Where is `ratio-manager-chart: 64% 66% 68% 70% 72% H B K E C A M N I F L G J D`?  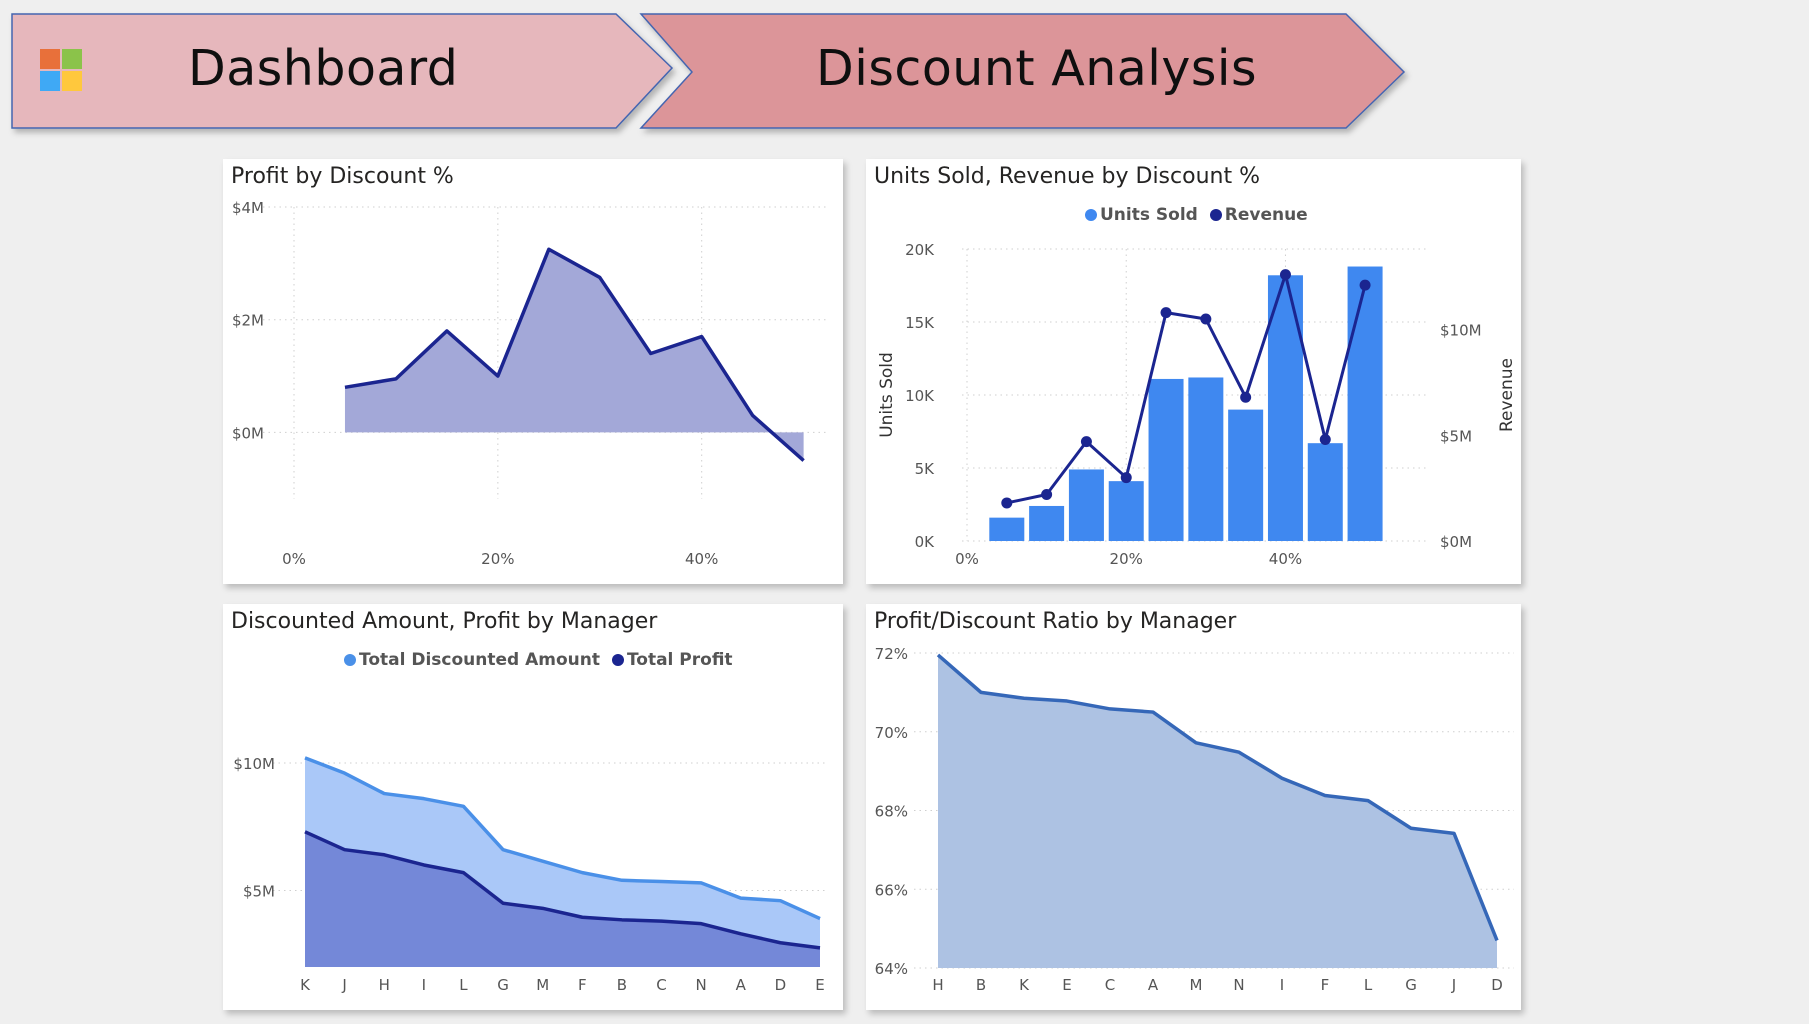
ratio-manager-chart: 64% 66% 68% 70% 72% H B K E C A M N I F L G J D is located at coordinates (1194, 819).